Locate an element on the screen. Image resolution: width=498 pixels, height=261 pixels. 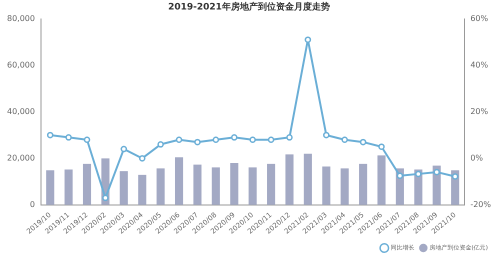
y-tick-label: 0 is located at coordinates (32, 204).